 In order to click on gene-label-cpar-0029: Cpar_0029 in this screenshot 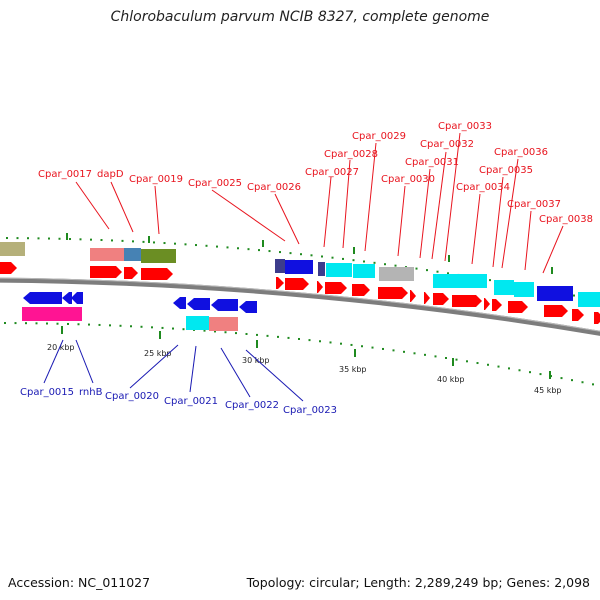, I will do `click(379, 136)`.